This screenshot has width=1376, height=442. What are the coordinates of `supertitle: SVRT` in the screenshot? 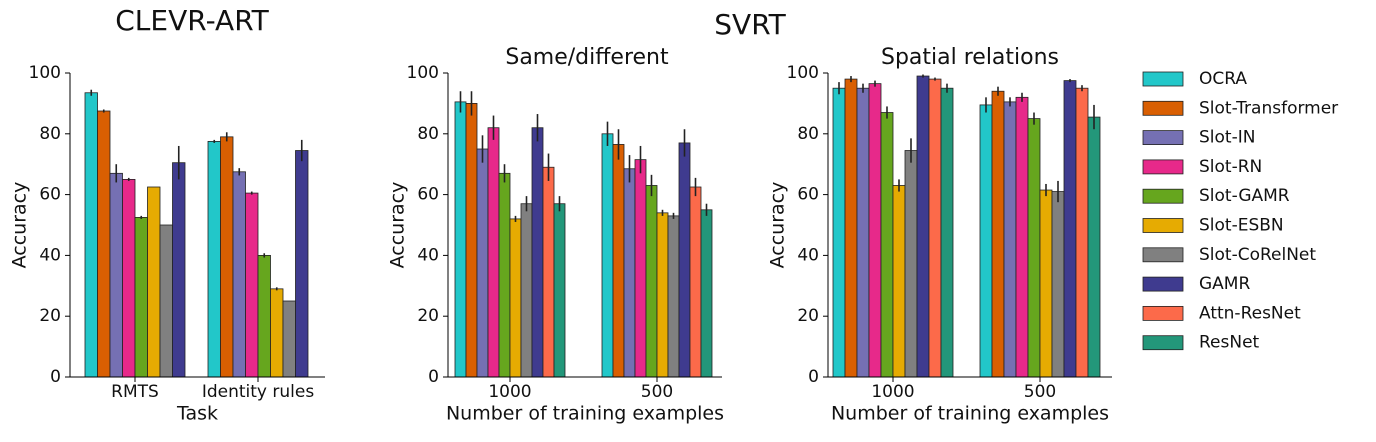 It's located at (750, 24).